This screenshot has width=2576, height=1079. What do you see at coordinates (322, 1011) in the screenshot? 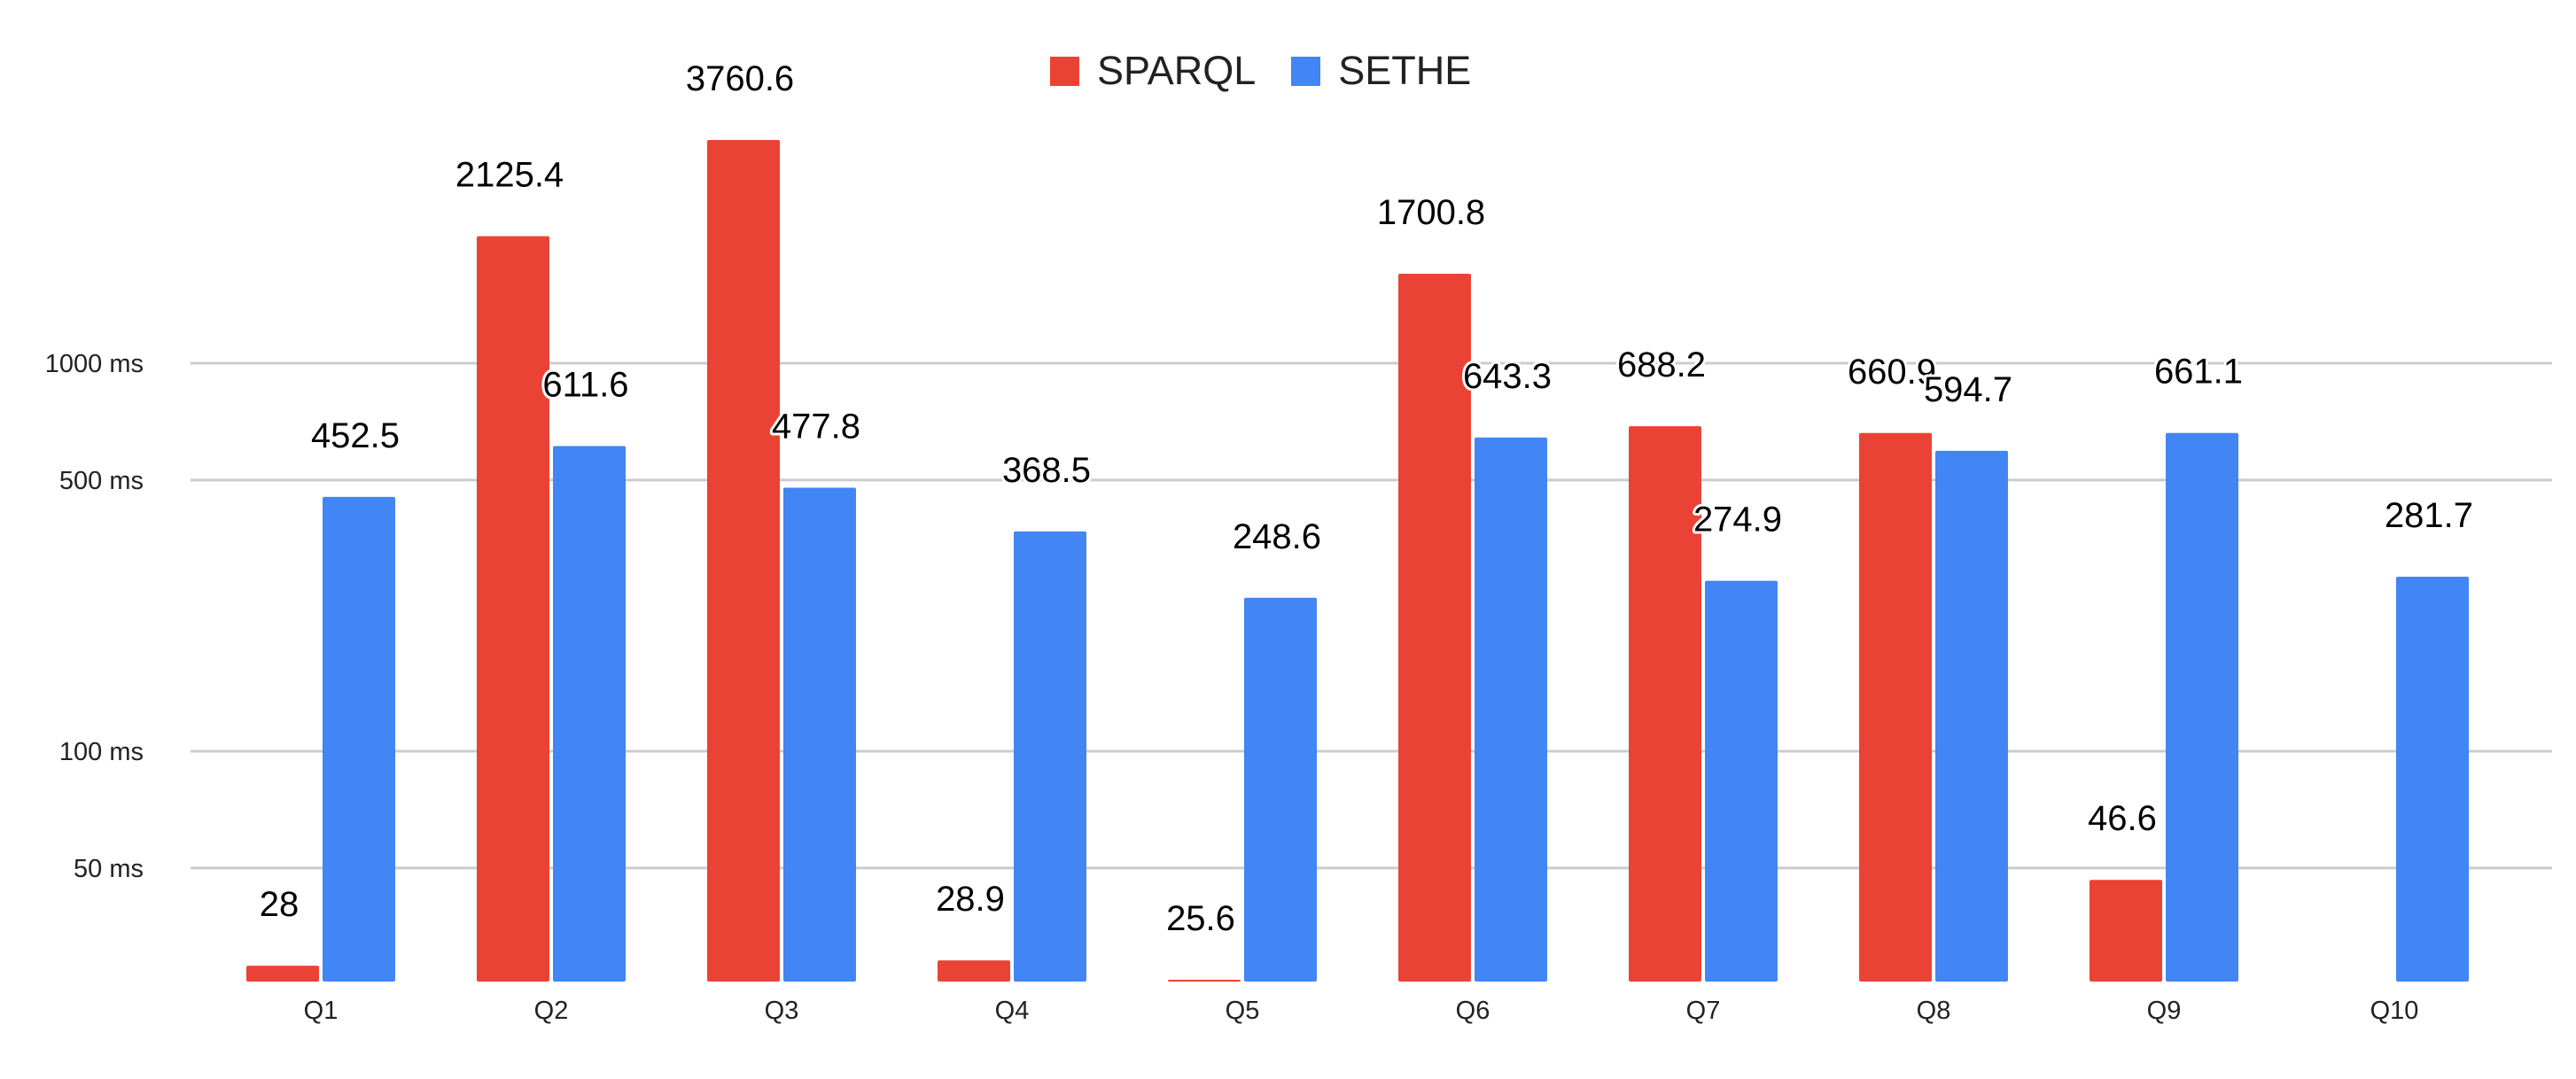
I see `x-tick-label: Q1` at bounding box center [322, 1011].